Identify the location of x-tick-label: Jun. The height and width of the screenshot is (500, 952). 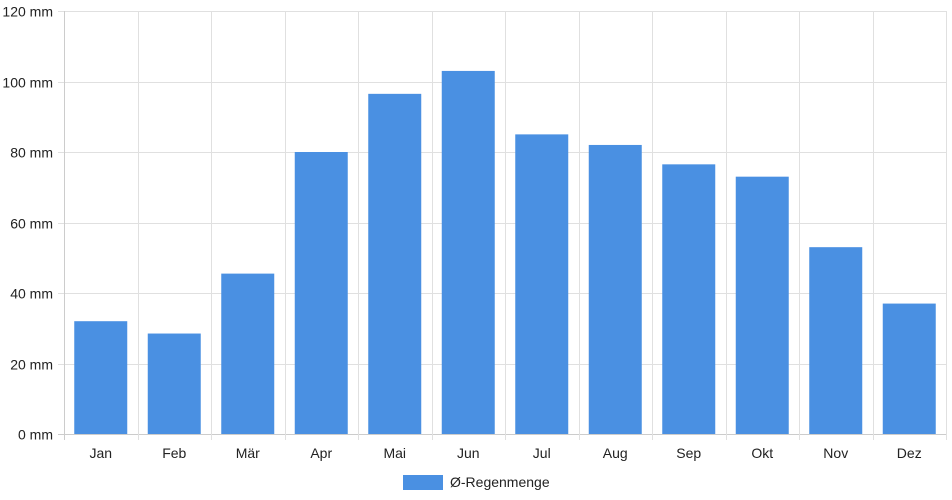
(468, 453).